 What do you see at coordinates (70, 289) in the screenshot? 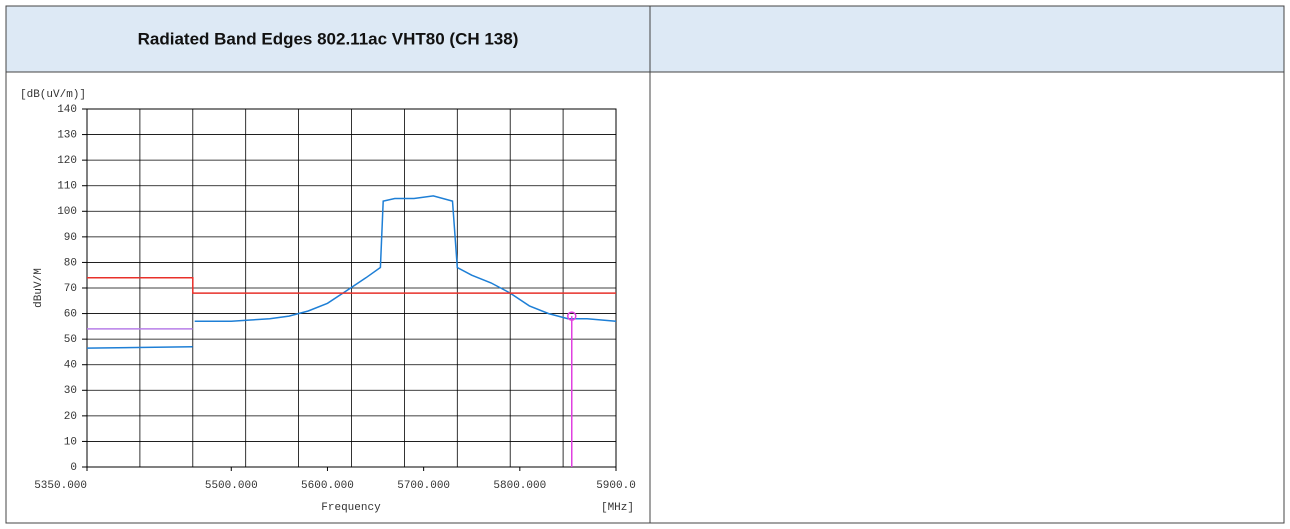
I see `y-tick-label: 70` at bounding box center [70, 289].